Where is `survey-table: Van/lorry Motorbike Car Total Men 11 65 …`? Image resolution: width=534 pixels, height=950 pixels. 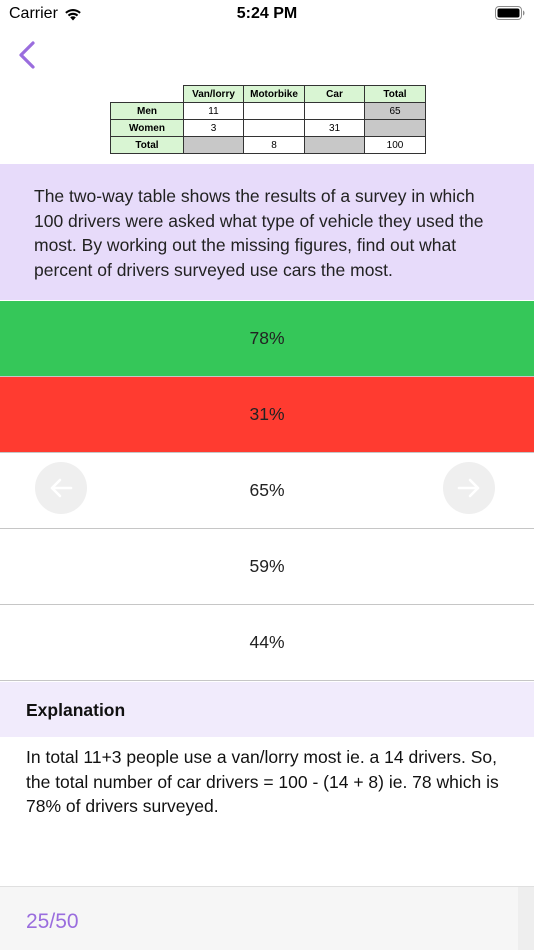 survey-table: Van/lorry Motorbike Car Total Men 11 65 … is located at coordinates (268, 119).